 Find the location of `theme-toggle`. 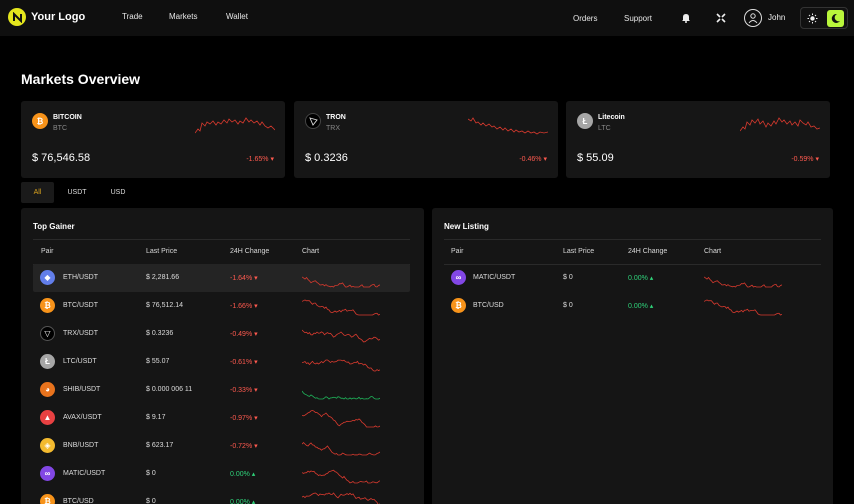

theme-toggle is located at coordinates (824, 18).